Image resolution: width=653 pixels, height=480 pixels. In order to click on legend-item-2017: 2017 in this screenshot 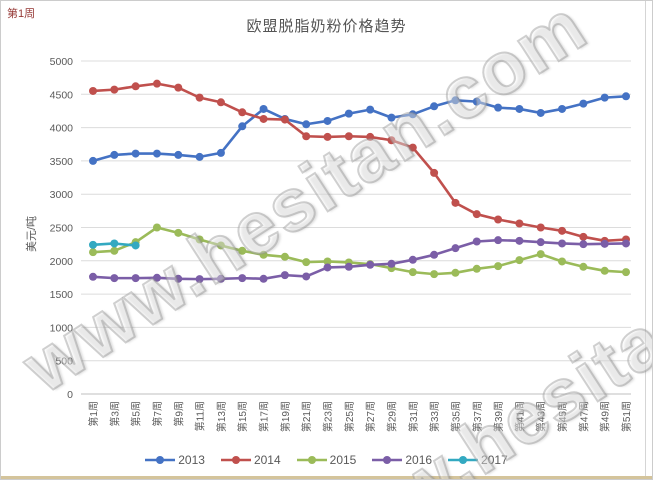, I will do `click(478, 460)`.